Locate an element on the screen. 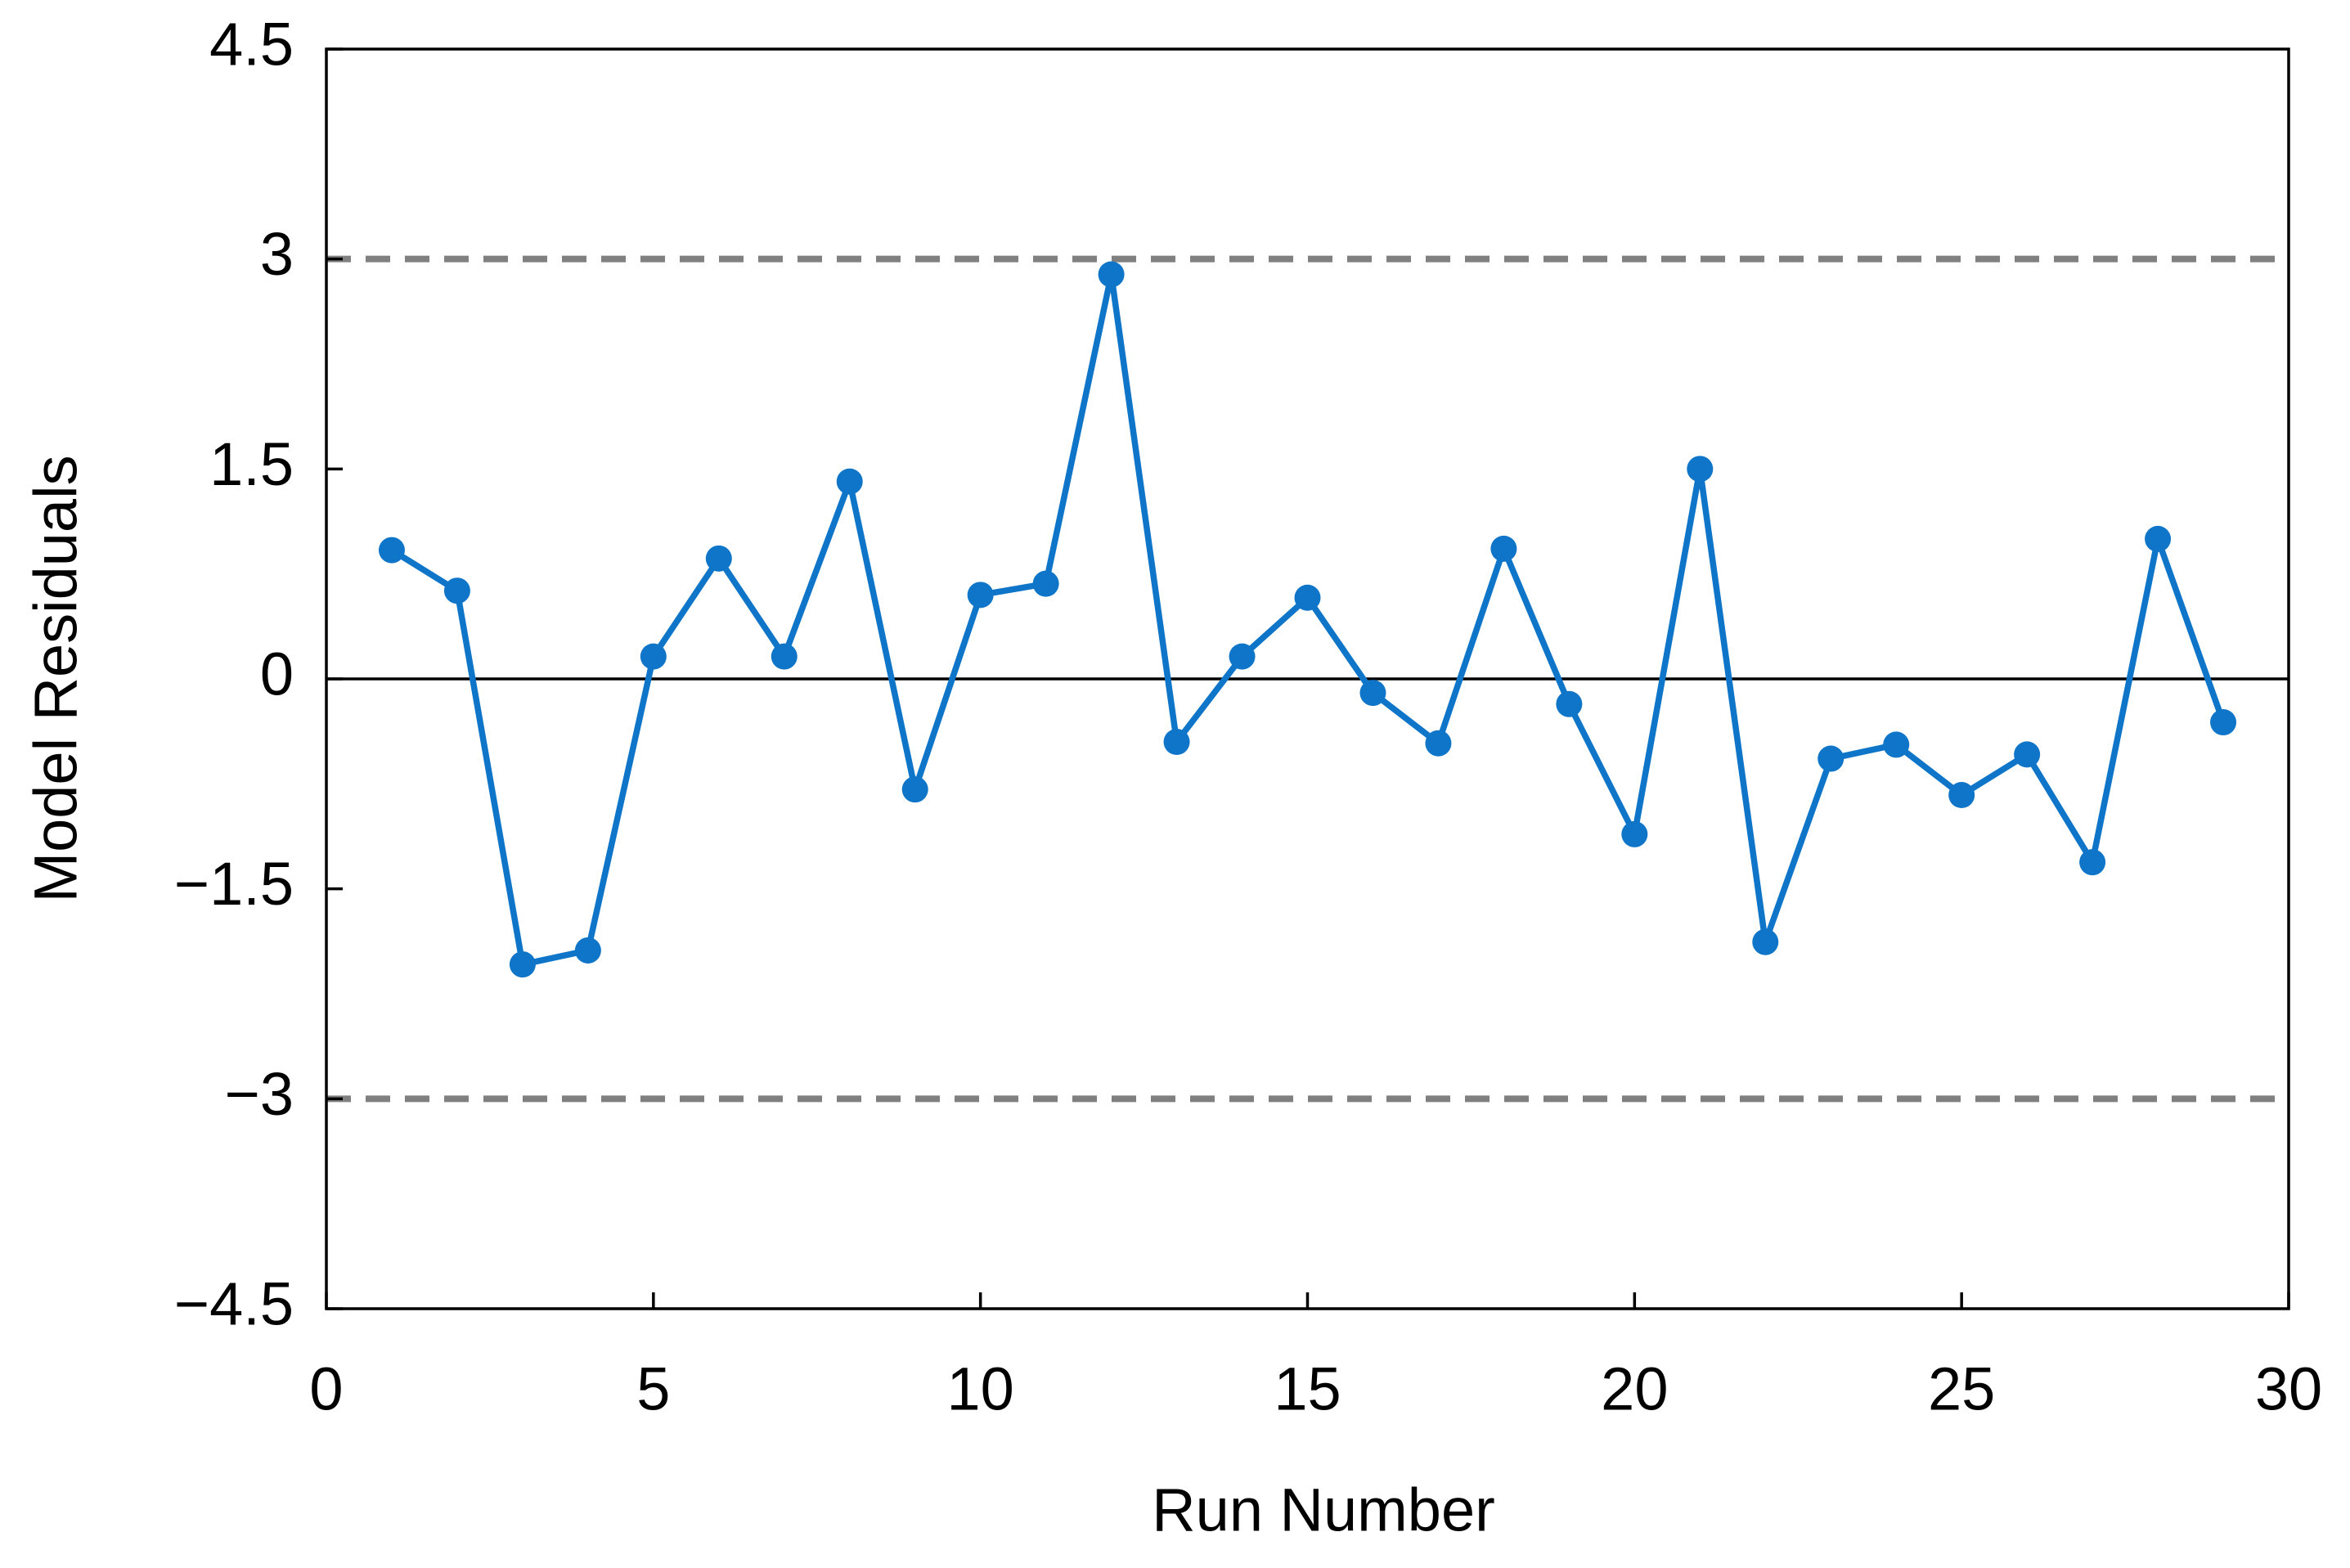  y-tick-label: −3 is located at coordinates (259, 1094).